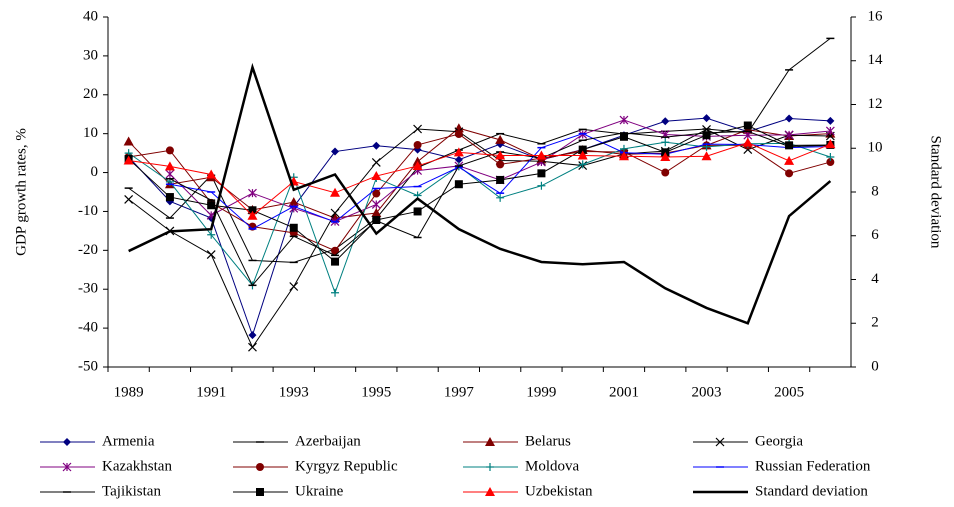  I want to click on legend-entry: Kyrgyz Republic, so click(315, 466).